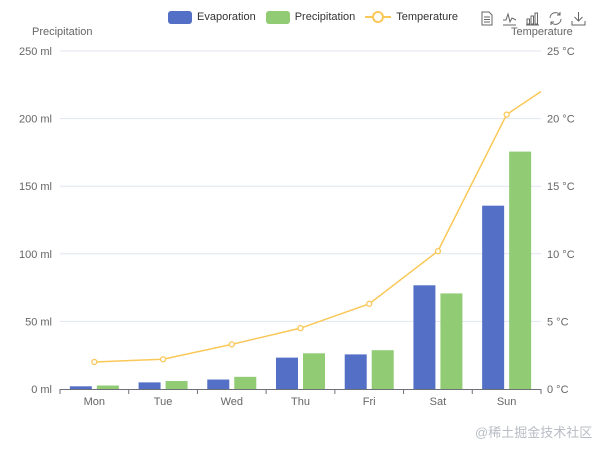 Image resolution: width=600 pixels, height=450 pixels. What do you see at coordinates (35, 255) in the screenshot?
I see `left-y-tick-label: 100 ml` at bounding box center [35, 255].